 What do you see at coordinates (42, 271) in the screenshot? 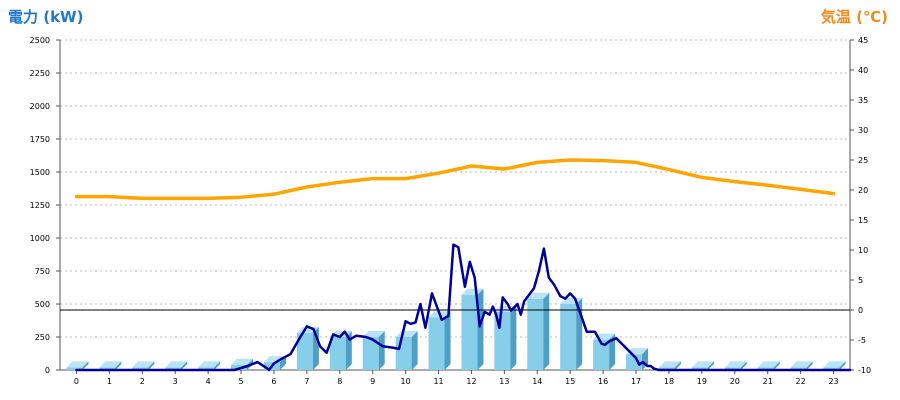
I see `left-tick-label-3: 750` at bounding box center [42, 271].